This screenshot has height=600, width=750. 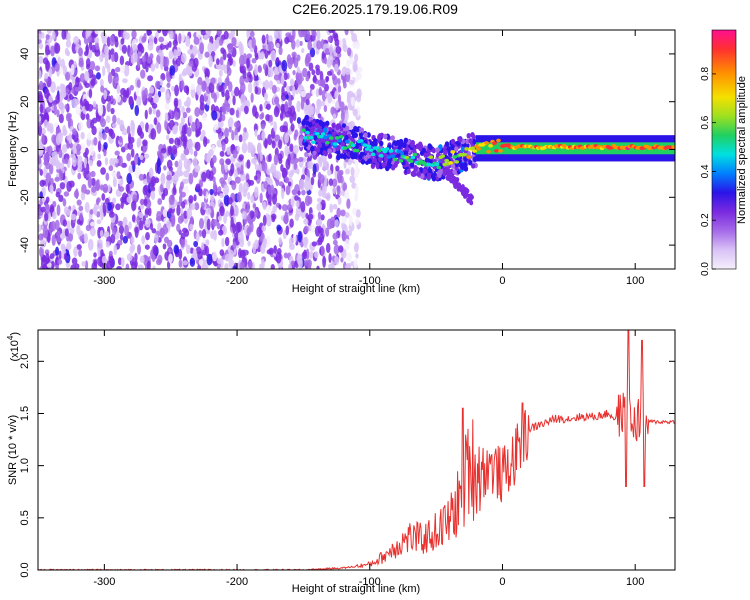 What do you see at coordinates (104, 582) in the screenshot?
I see `x-tick-label: -300` at bounding box center [104, 582].